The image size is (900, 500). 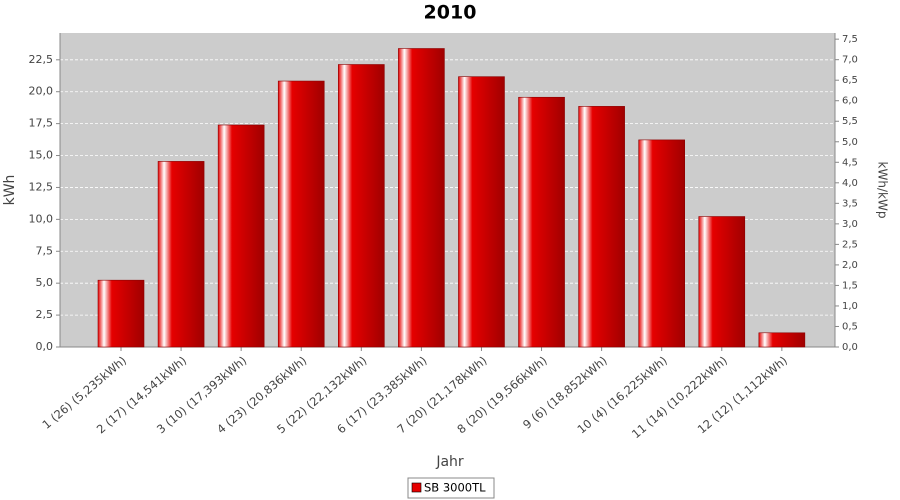 What do you see at coordinates (850, 224) in the screenshot?
I see `y2-tick-label: 3,0` at bounding box center [850, 224].